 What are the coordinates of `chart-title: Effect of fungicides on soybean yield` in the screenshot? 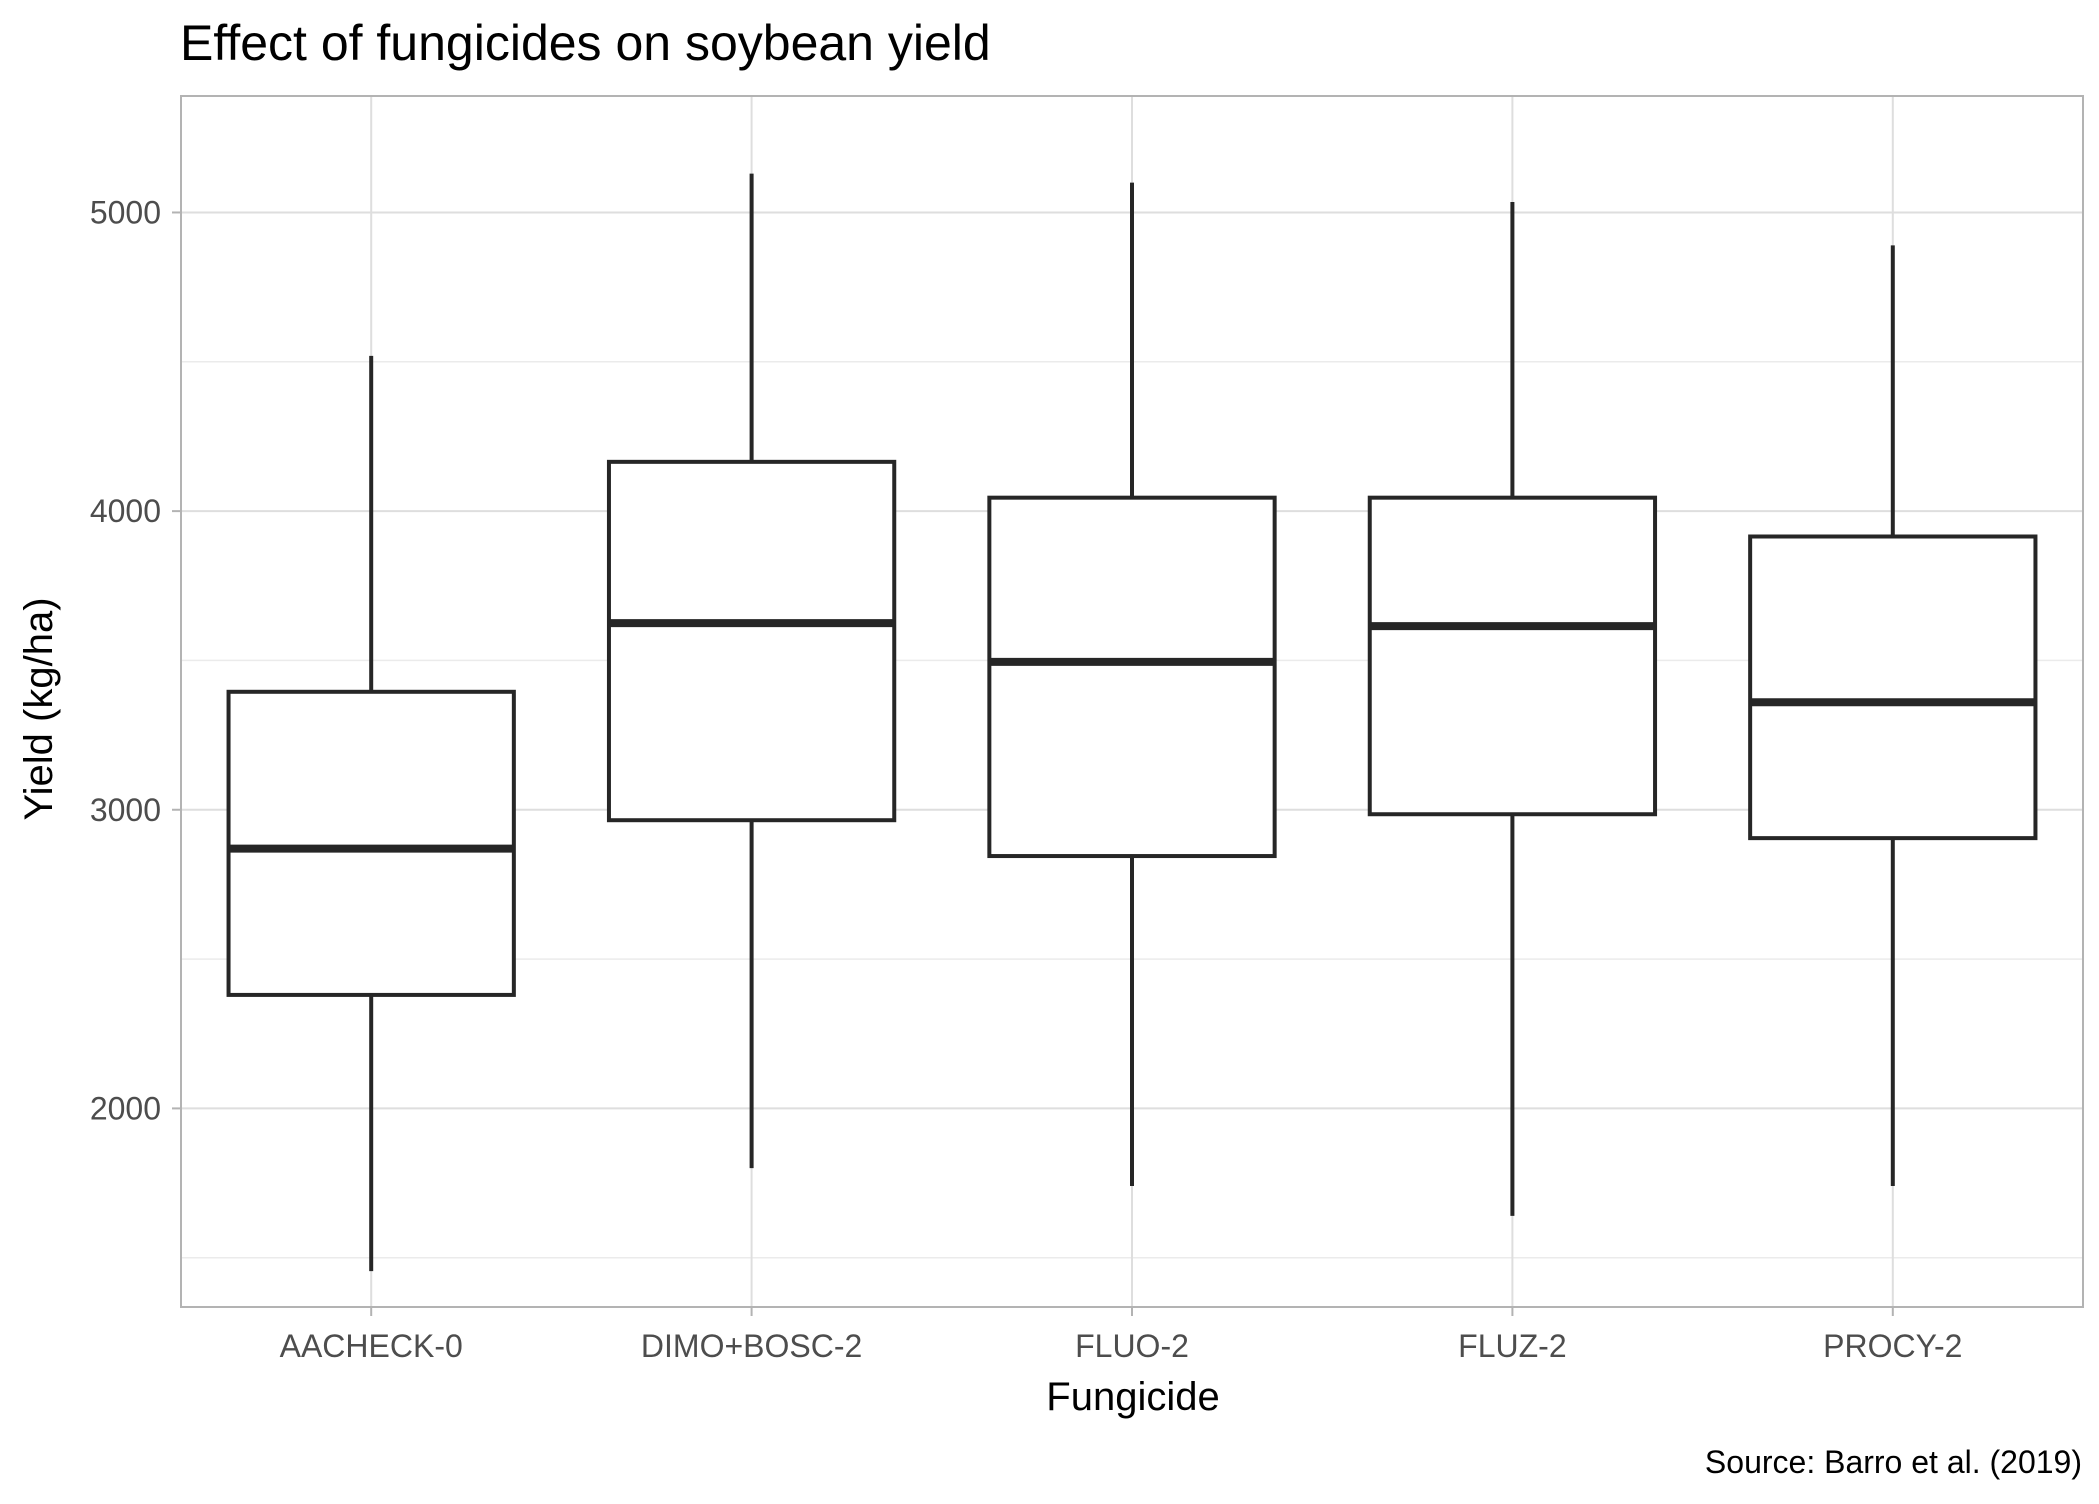 It's located at (585, 43).